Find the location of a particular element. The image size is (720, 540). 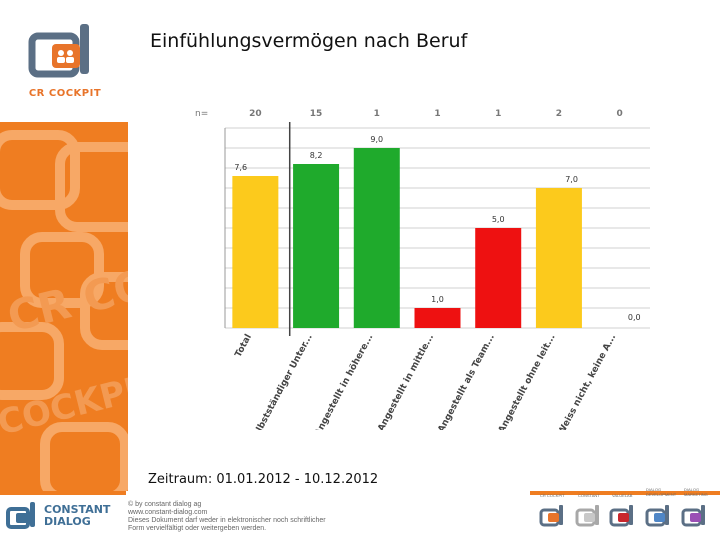

cr-cockpit-product-icon is located at coordinates (551, 516).